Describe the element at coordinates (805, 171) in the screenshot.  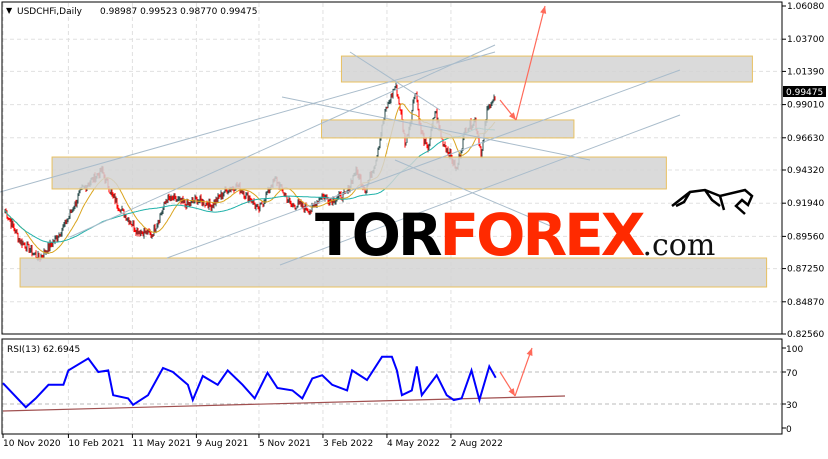
I see `y-tick-label: 0.94320` at that location.